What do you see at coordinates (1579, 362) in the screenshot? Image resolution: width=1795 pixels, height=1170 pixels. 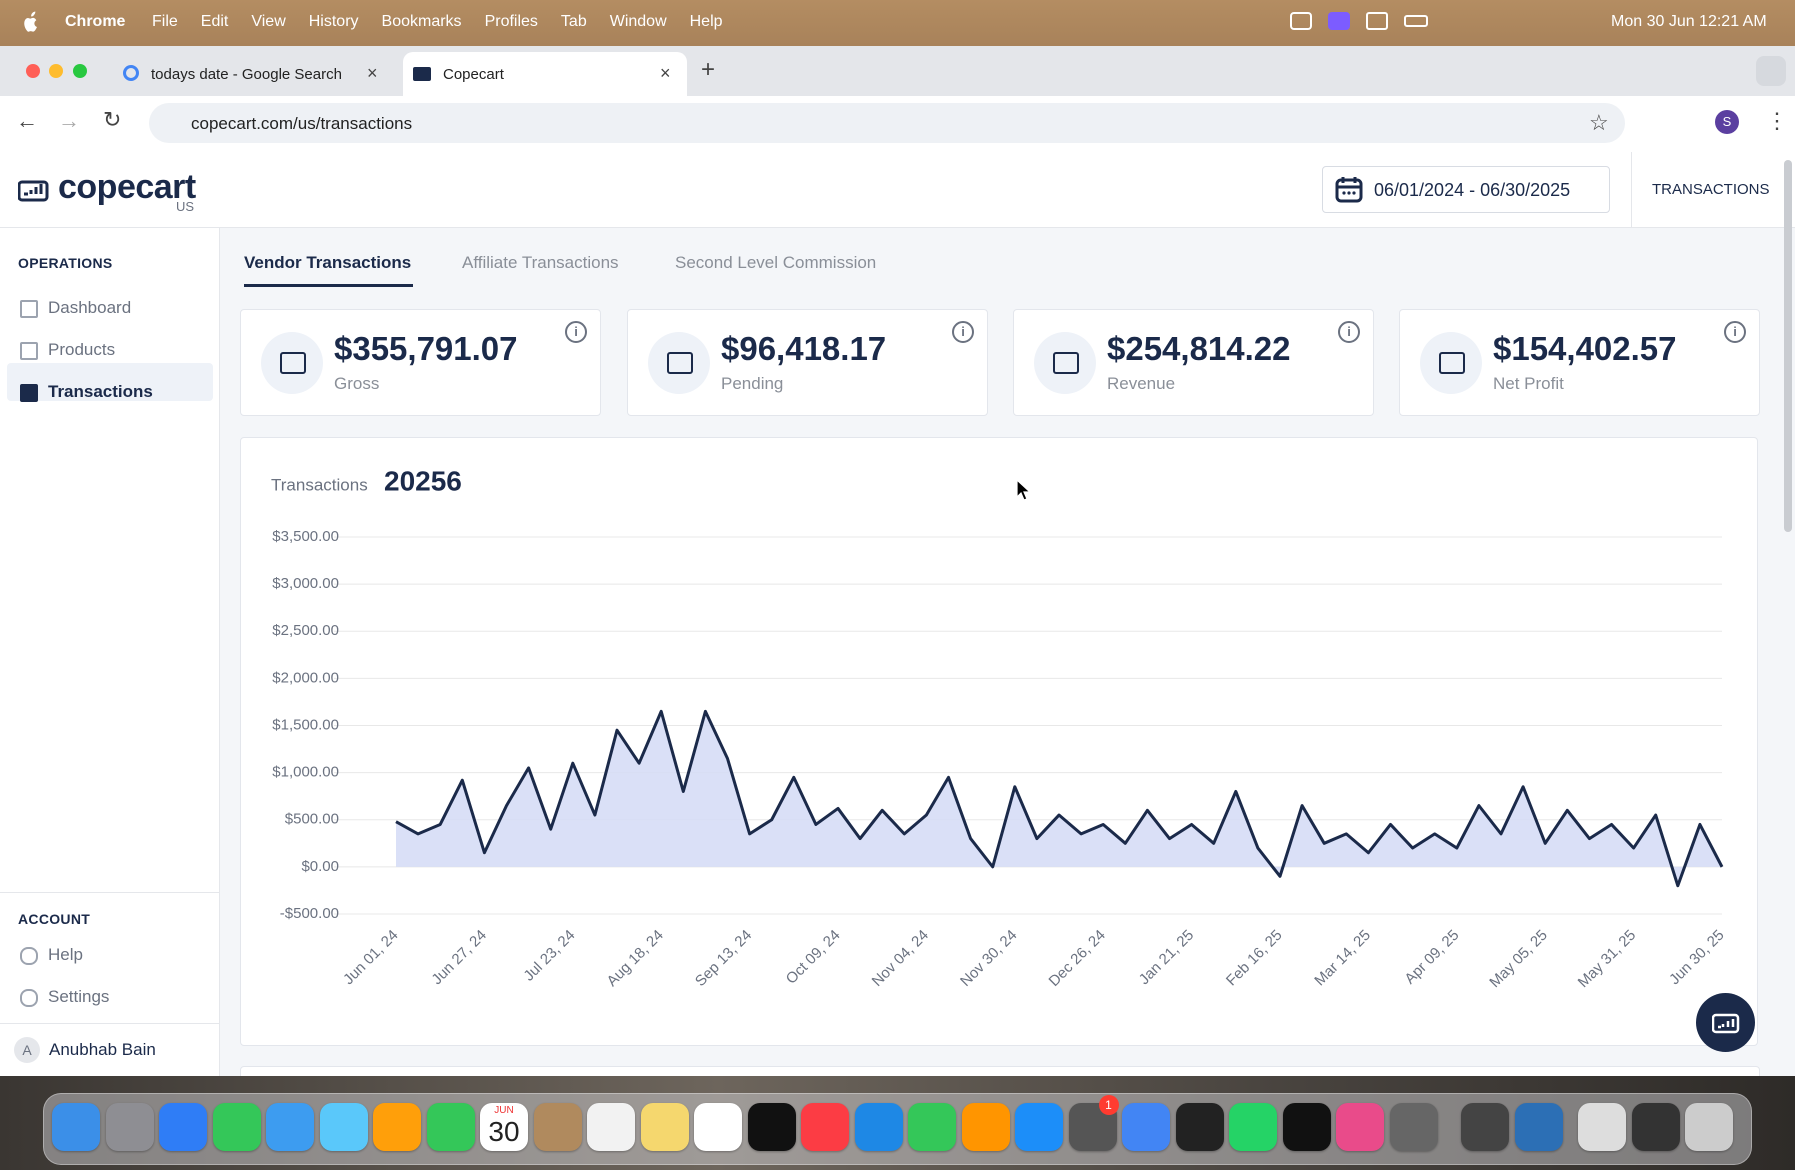 I see `stat-card: $154,402.57 Net Profit i` at bounding box center [1579, 362].